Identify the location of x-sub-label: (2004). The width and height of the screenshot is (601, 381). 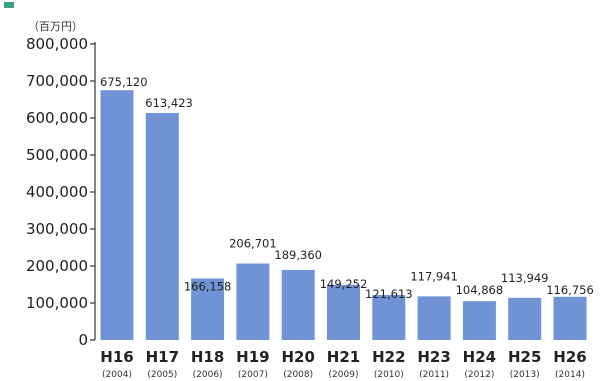
(117, 375).